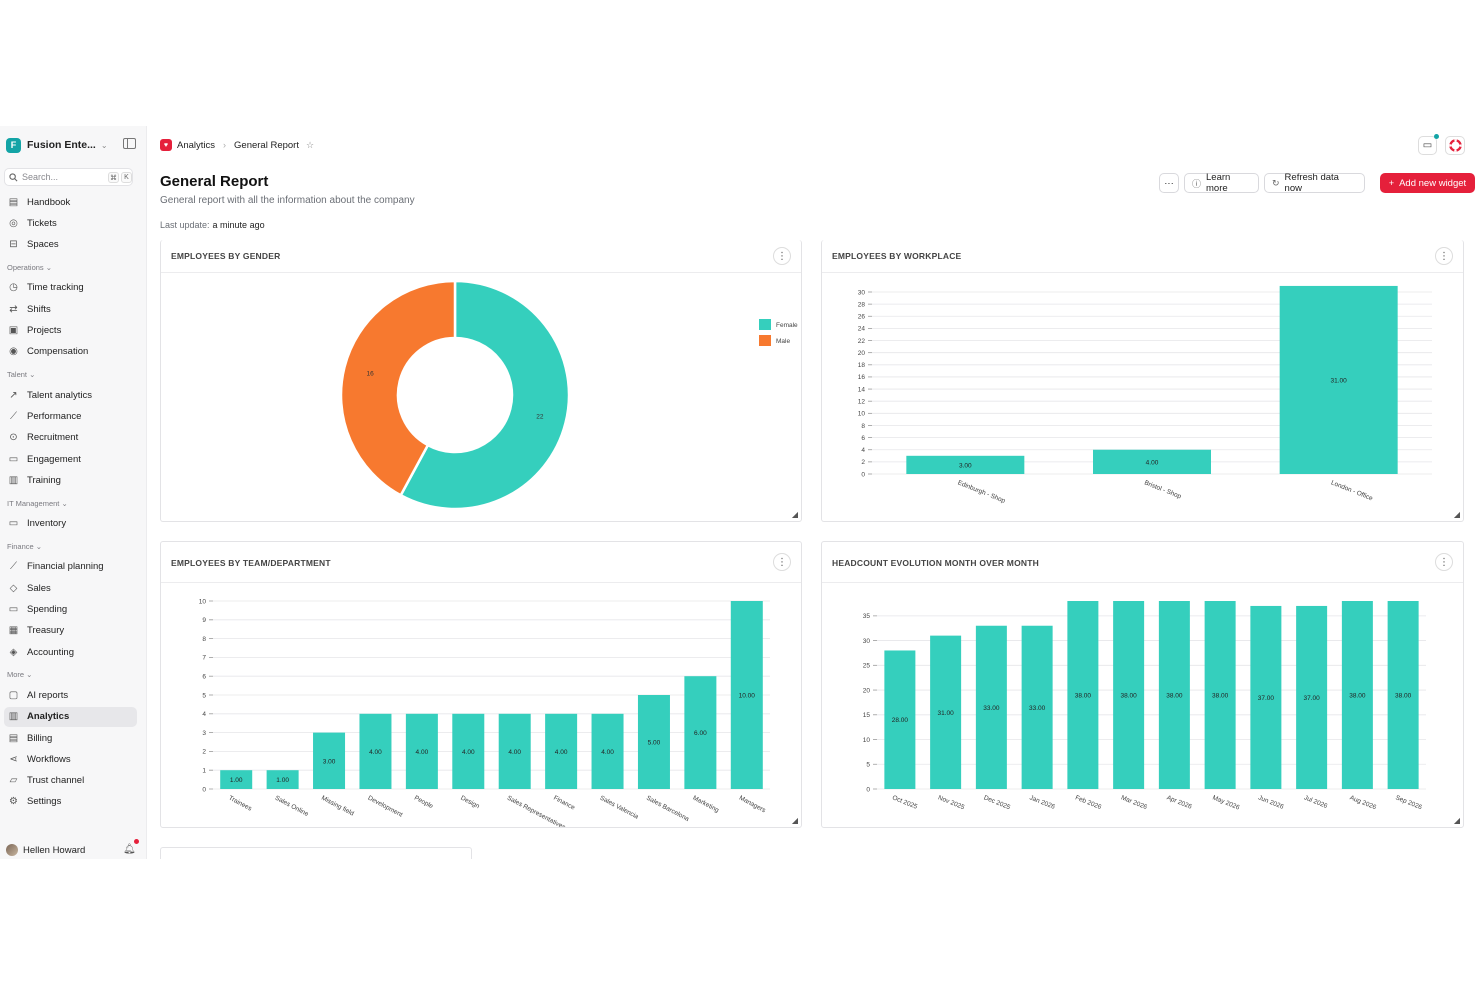  I want to click on sidebar-item-projects: ▣ Projects, so click(70, 331).